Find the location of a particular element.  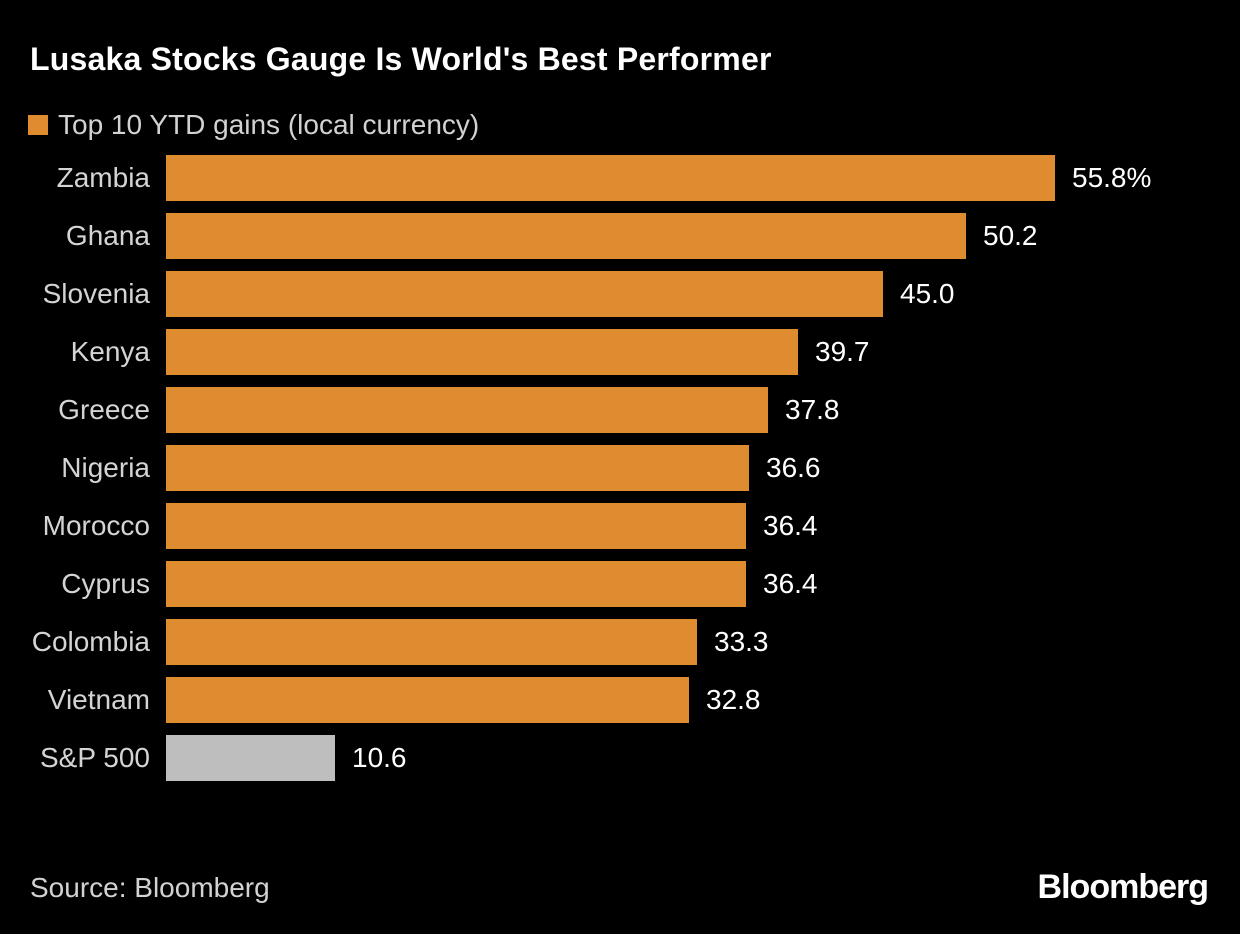

legend-label: Top 10 YTD gains (local currency) is located at coordinates (269, 124).